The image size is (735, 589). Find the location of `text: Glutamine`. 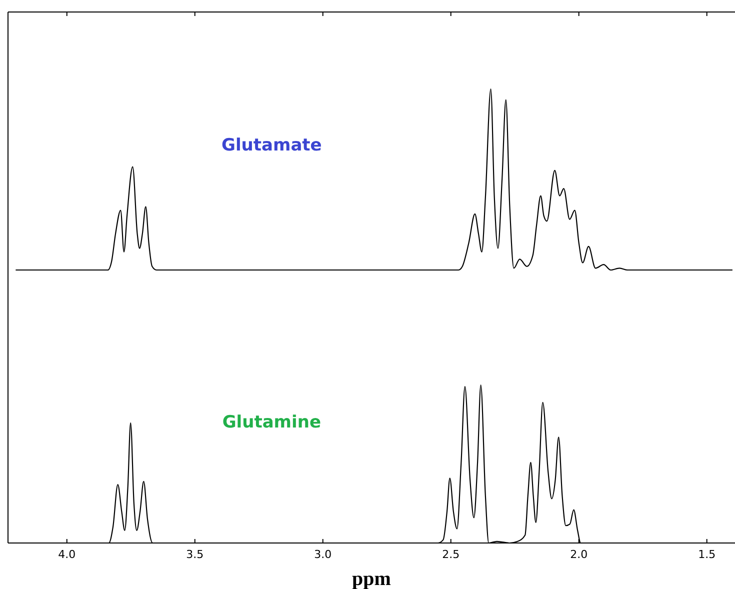

text: Glutamine is located at coordinates (271, 422).